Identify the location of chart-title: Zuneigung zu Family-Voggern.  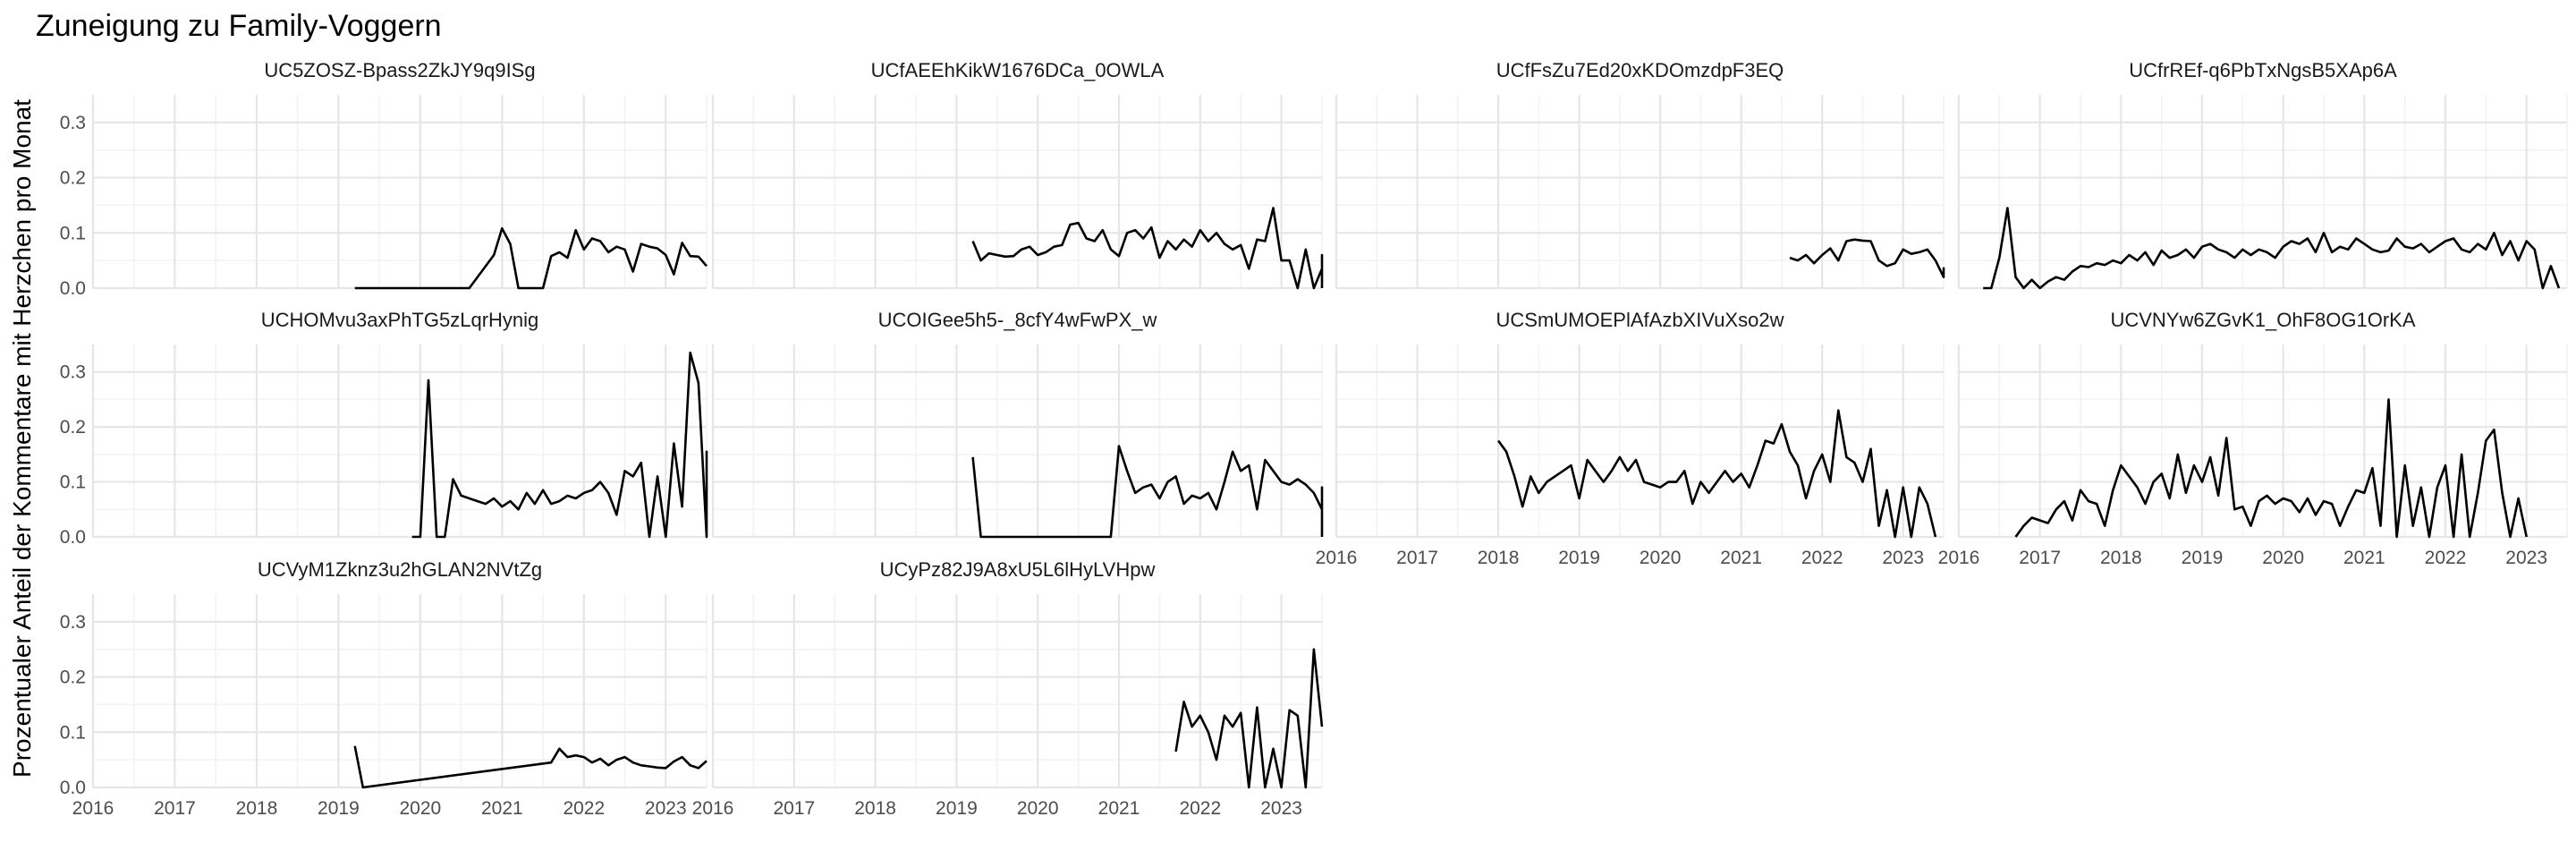
(239, 26).